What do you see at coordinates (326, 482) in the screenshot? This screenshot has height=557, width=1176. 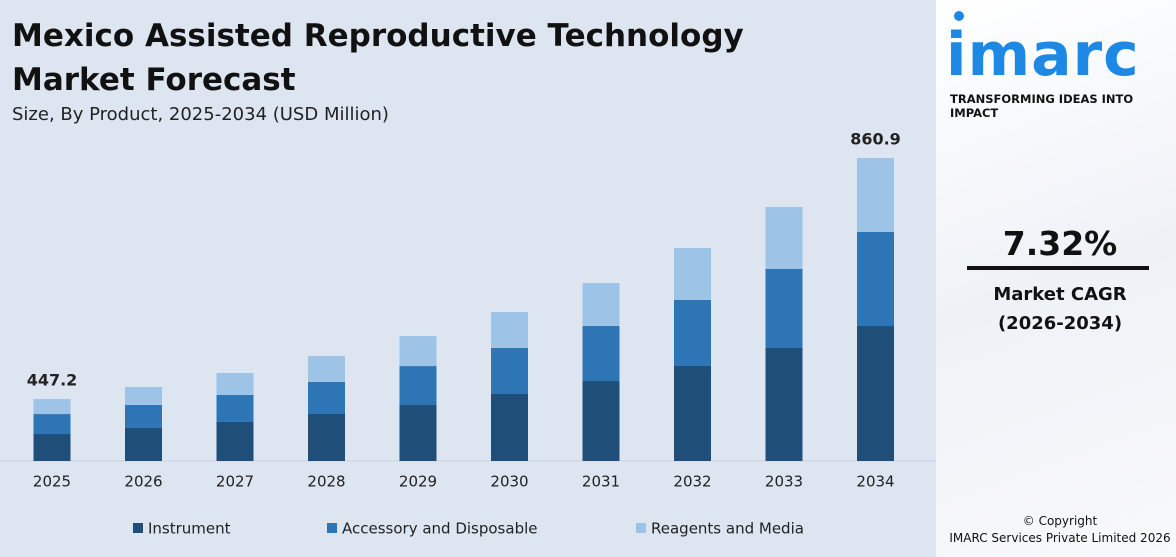 I see `x-tick-label: 2028` at bounding box center [326, 482].